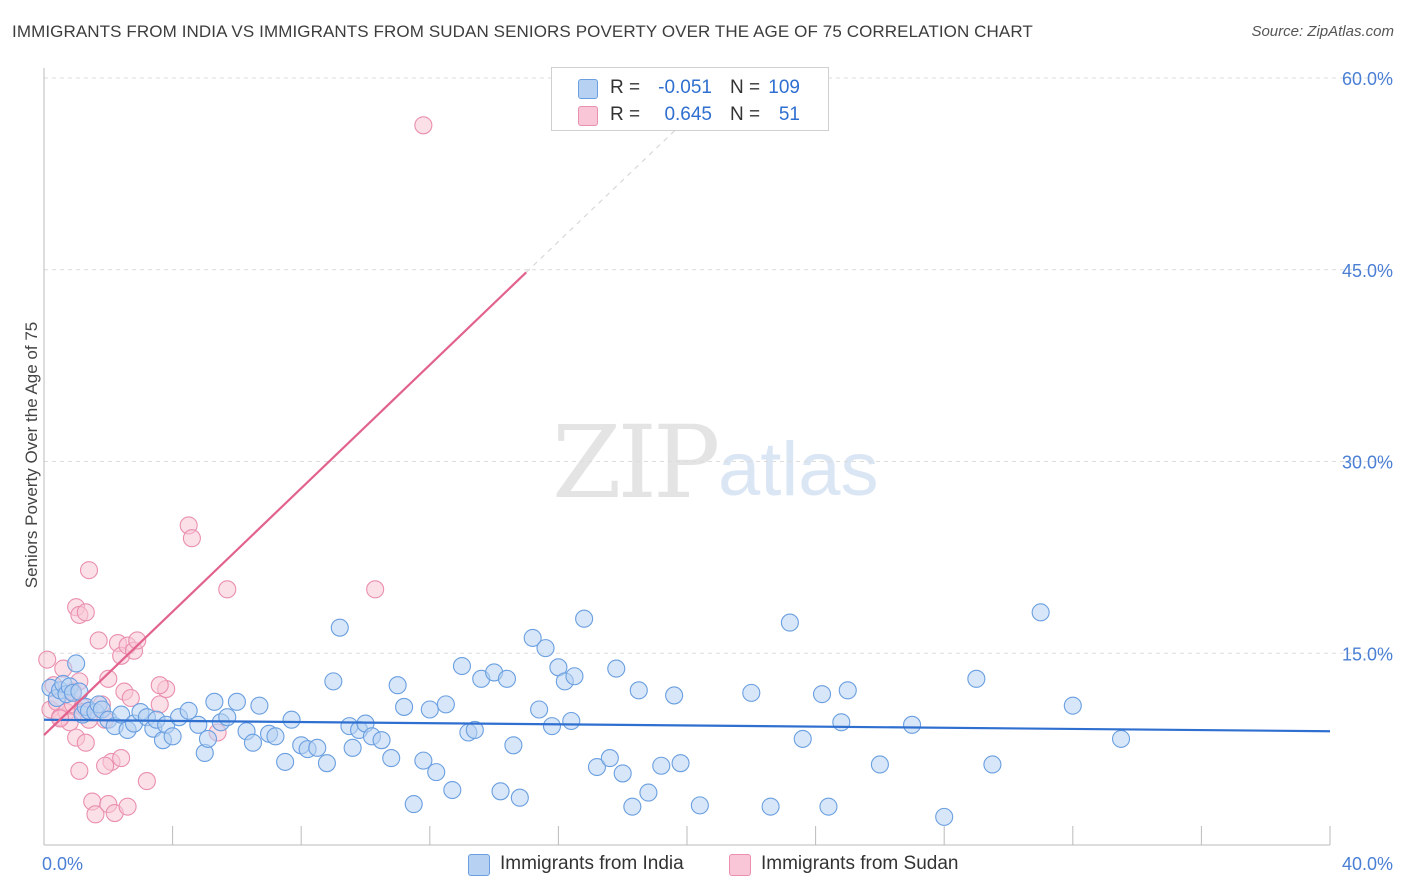 The width and height of the screenshot is (1406, 892). What do you see at coordinates (1322, 31) in the screenshot?
I see `source-label: Source: ZipAtlas.com` at bounding box center [1322, 31].